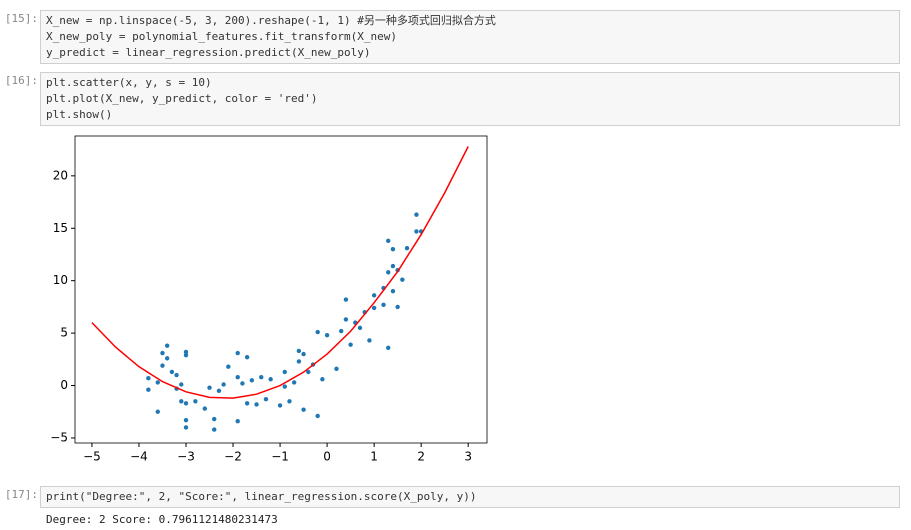 The image size is (911, 530). What do you see at coordinates (60, 175) in the screenshot?
I see `y-tick-label: 20` at bounding box center [60, 175].